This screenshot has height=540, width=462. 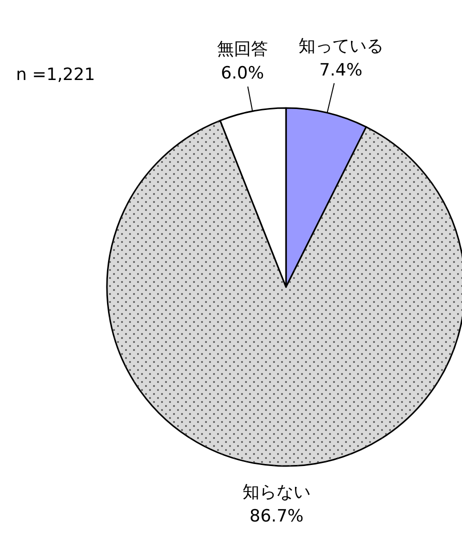 I want to click on data-label: 7.4%, so click(x=340, y=70).